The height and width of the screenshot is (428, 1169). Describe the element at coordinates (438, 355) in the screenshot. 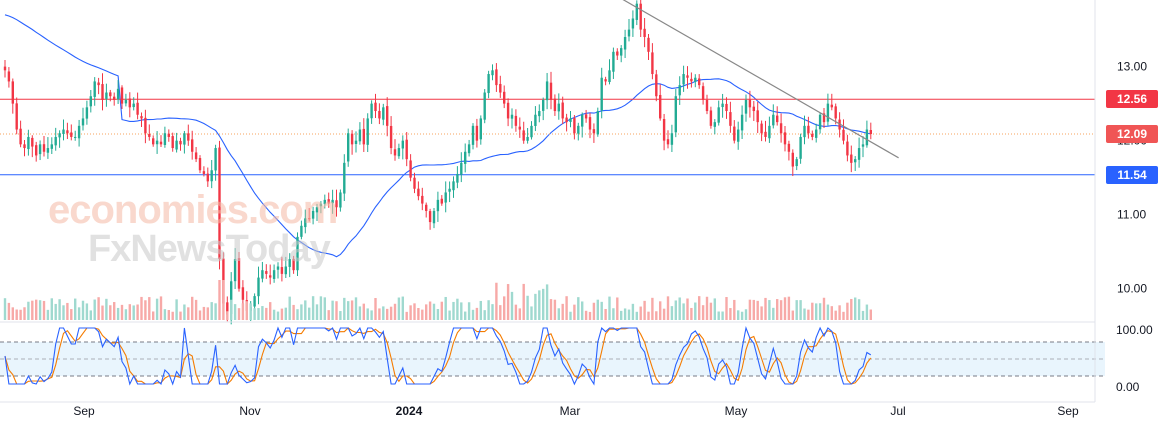

I see `stochastic-lines` at that location.